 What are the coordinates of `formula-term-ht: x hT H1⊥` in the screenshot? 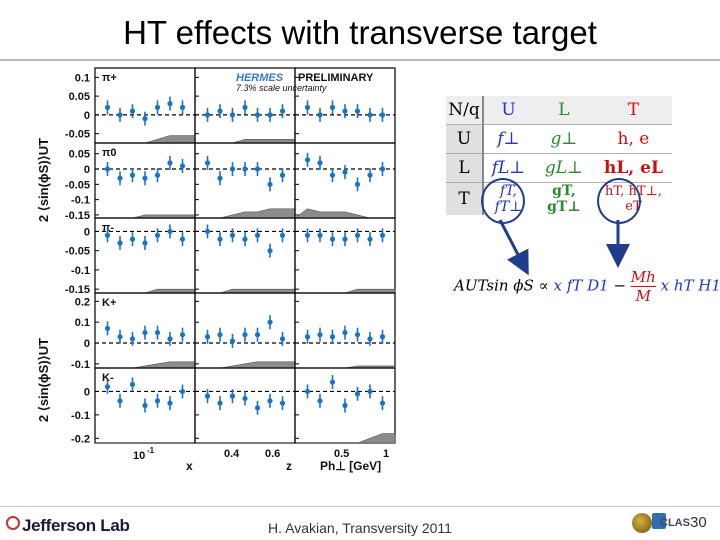 It's located at (690, 285).